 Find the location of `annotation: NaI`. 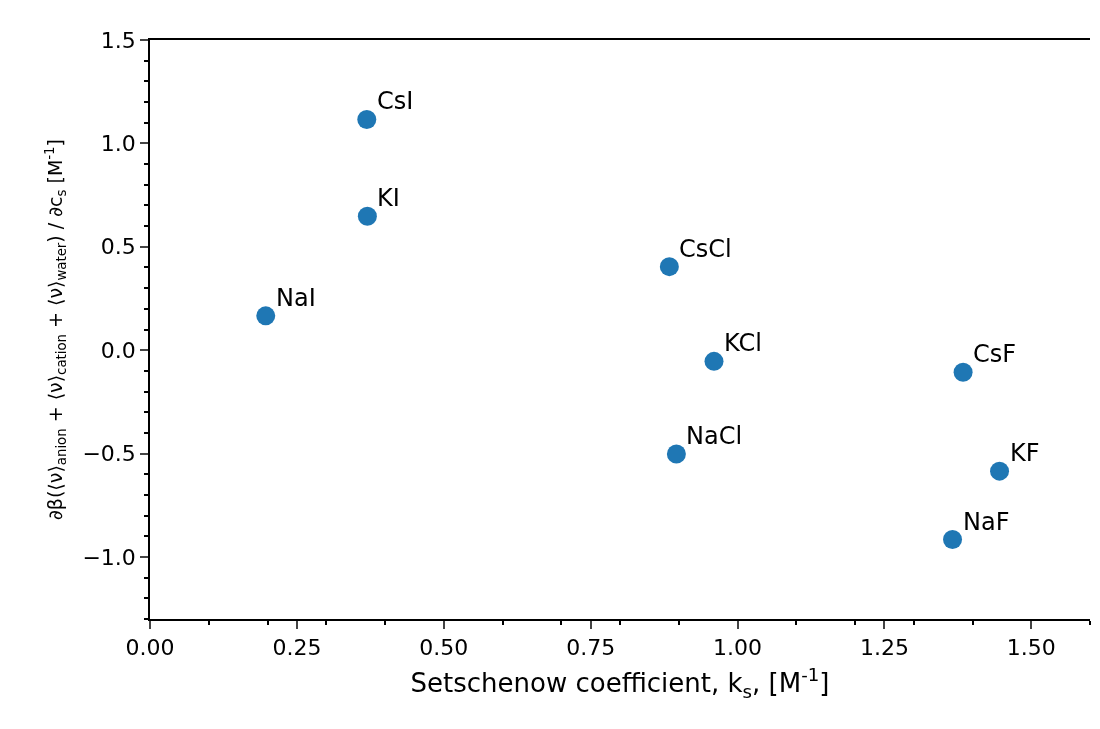

annotation: NaI is located at coordinates (296, 298).